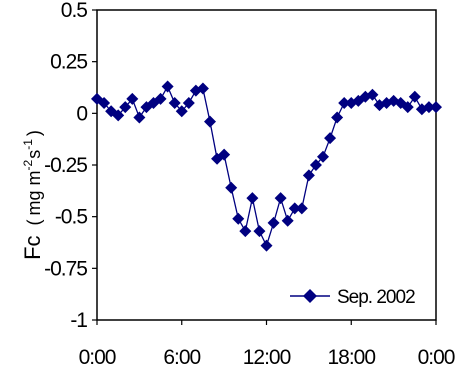 This screenshot has width=461, height=372. I want to click on y-tick-label: 0.25, so click(68, 62).